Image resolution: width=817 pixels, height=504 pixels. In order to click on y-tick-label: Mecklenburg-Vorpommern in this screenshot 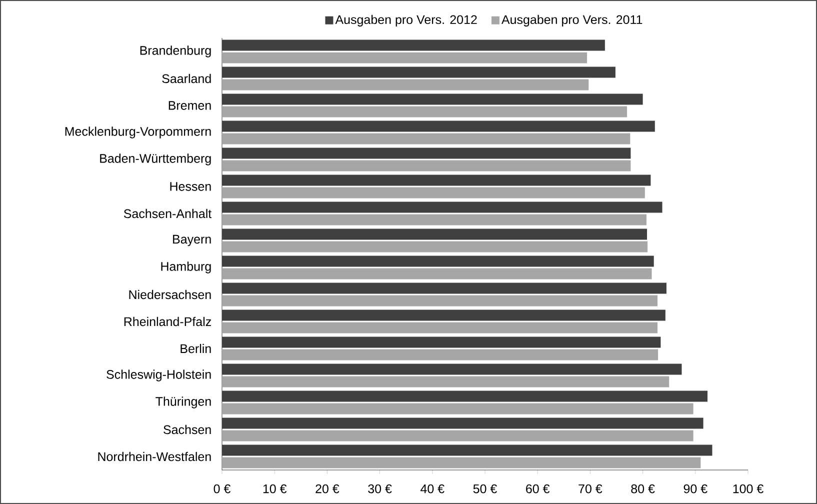, I will do `click(138, 132)`.